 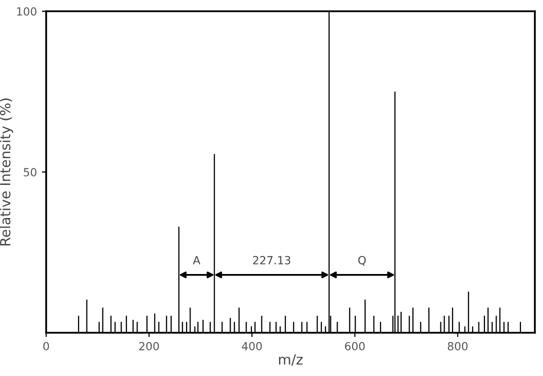 I want to click on x-tick-label: 600, so click(x=354, y=346).